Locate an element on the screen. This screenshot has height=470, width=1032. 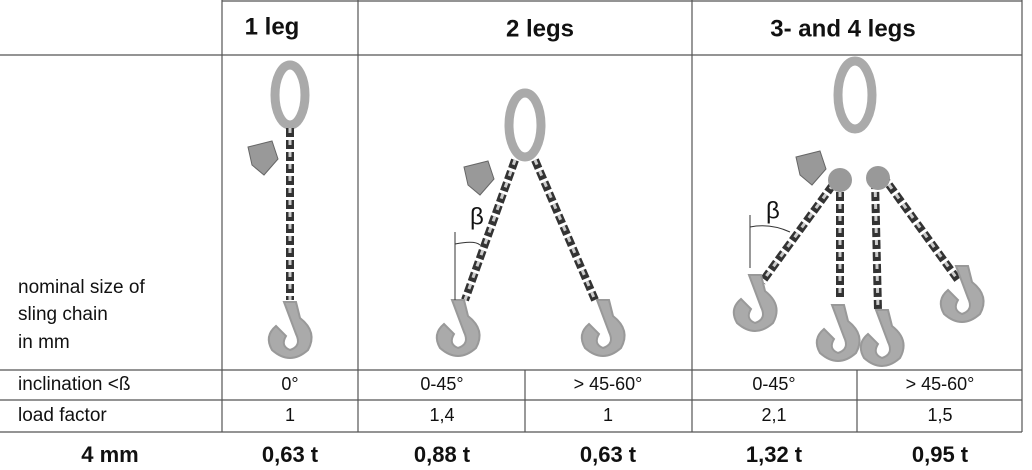
table-cell: 1,5 is located at coordinates (939, 415).